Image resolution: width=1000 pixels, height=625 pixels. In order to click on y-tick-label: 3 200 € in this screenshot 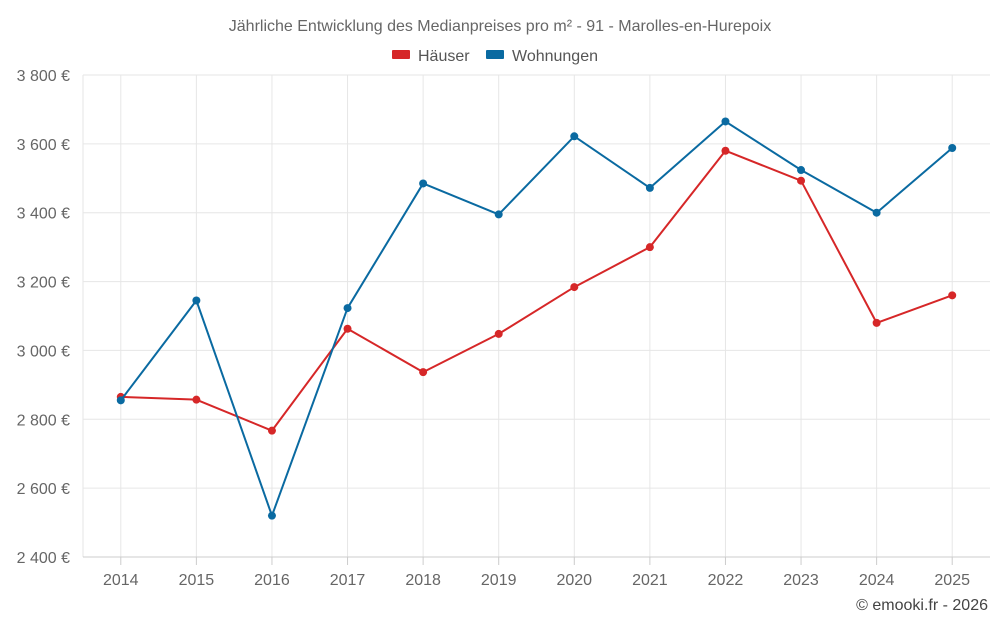, I will do `click(43, 283)`.